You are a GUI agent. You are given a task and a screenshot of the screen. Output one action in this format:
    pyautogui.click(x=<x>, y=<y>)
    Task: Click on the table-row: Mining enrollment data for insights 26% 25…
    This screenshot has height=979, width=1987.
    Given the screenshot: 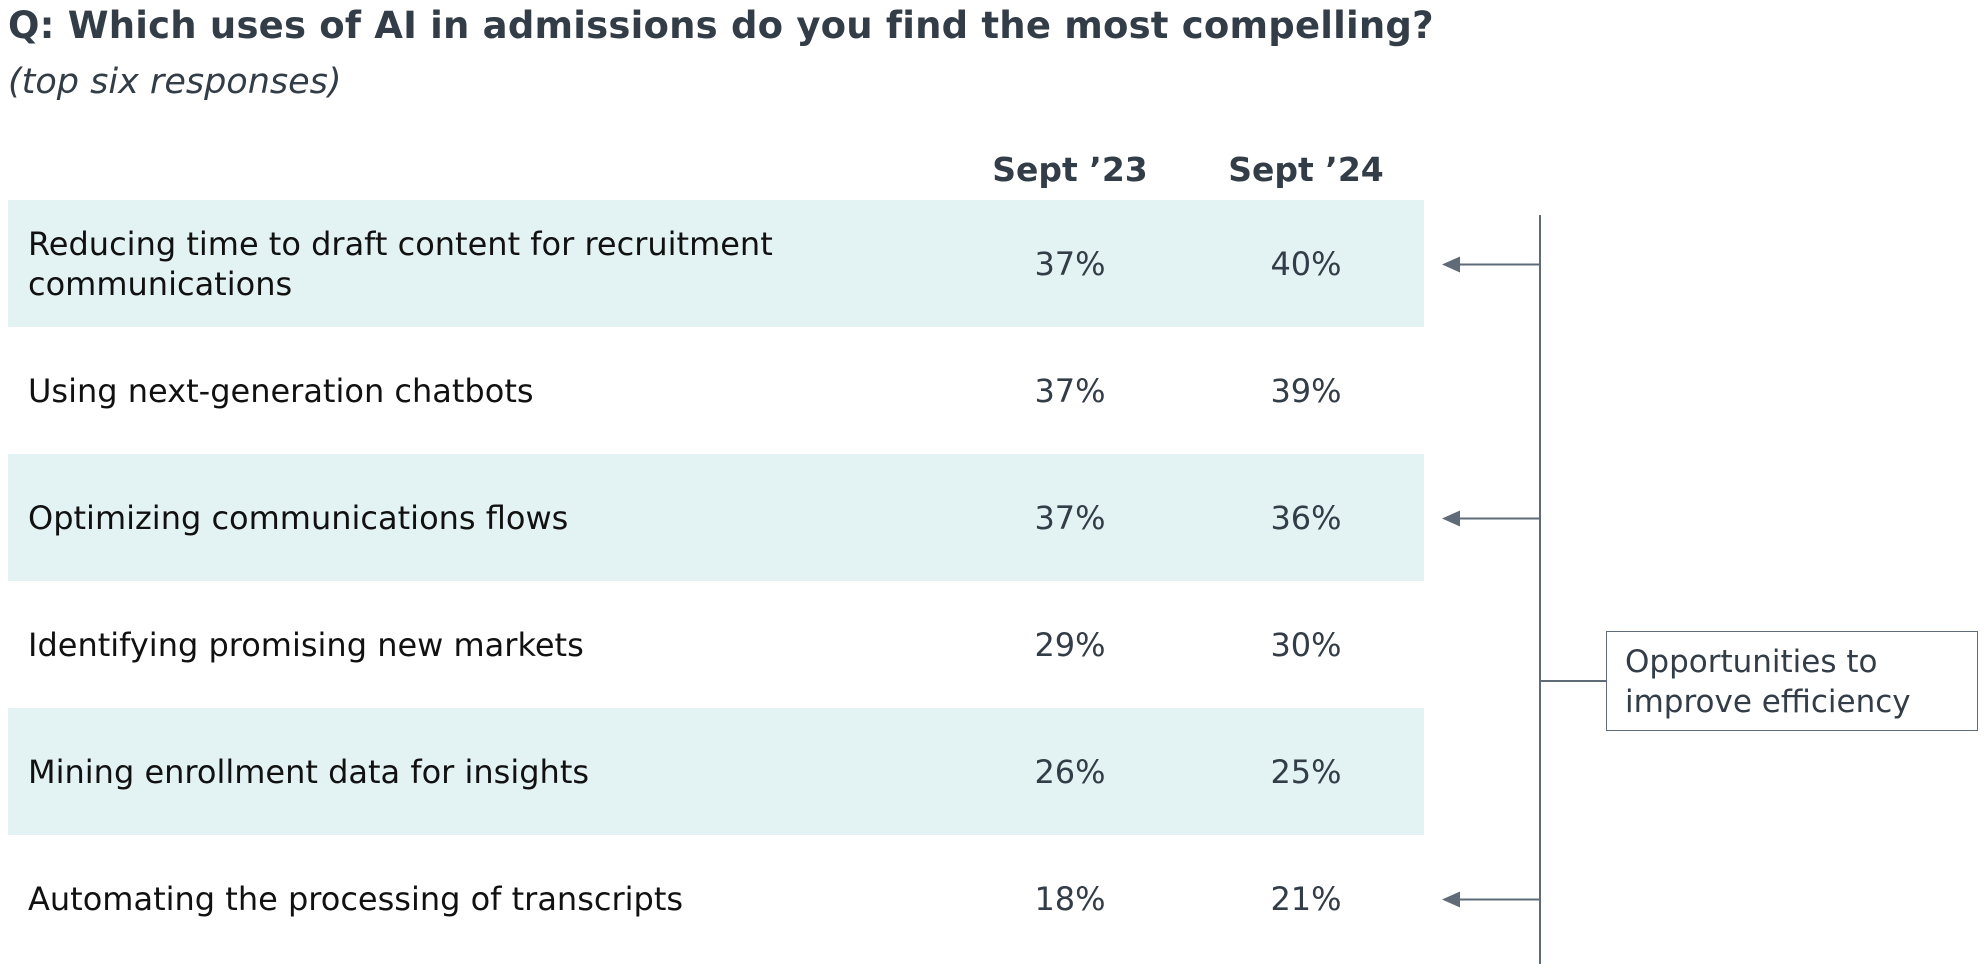 What is the action you would take?
    pyautogui.click(x=716, y=771)
    